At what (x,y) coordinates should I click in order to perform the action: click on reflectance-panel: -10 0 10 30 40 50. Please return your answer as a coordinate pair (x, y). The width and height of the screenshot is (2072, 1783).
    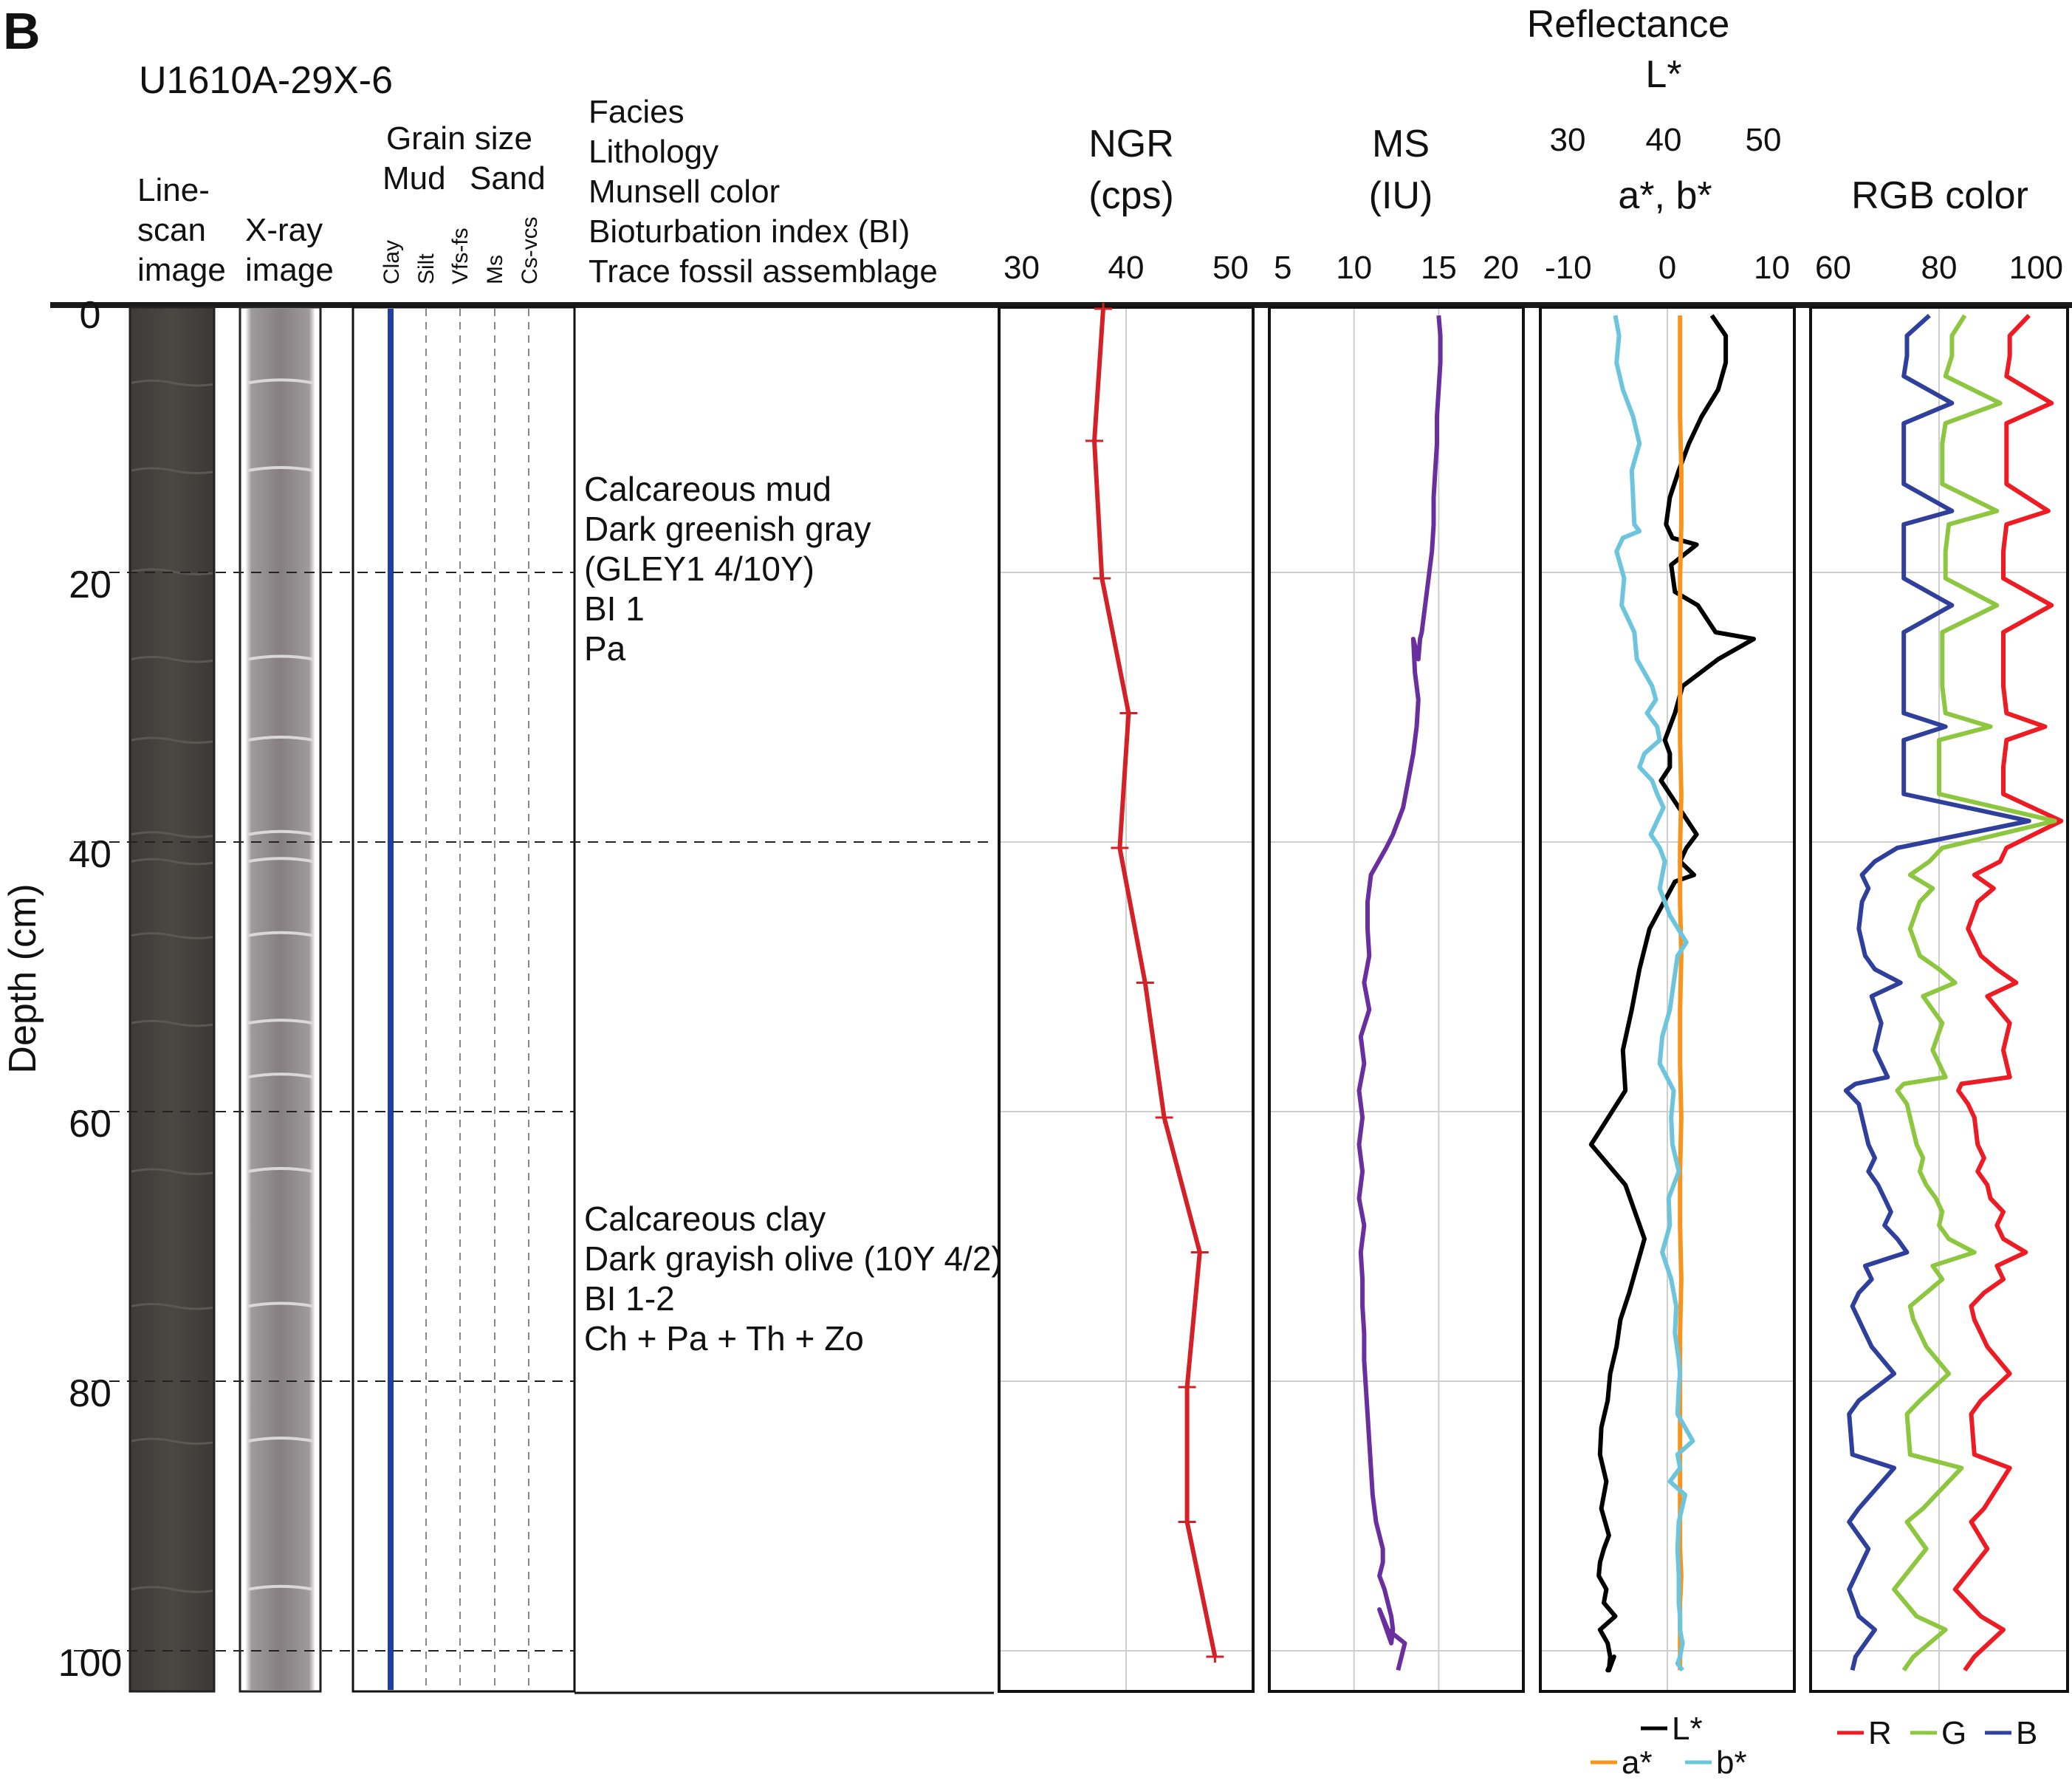
    Looking at the image, I should click on (1668, 907).